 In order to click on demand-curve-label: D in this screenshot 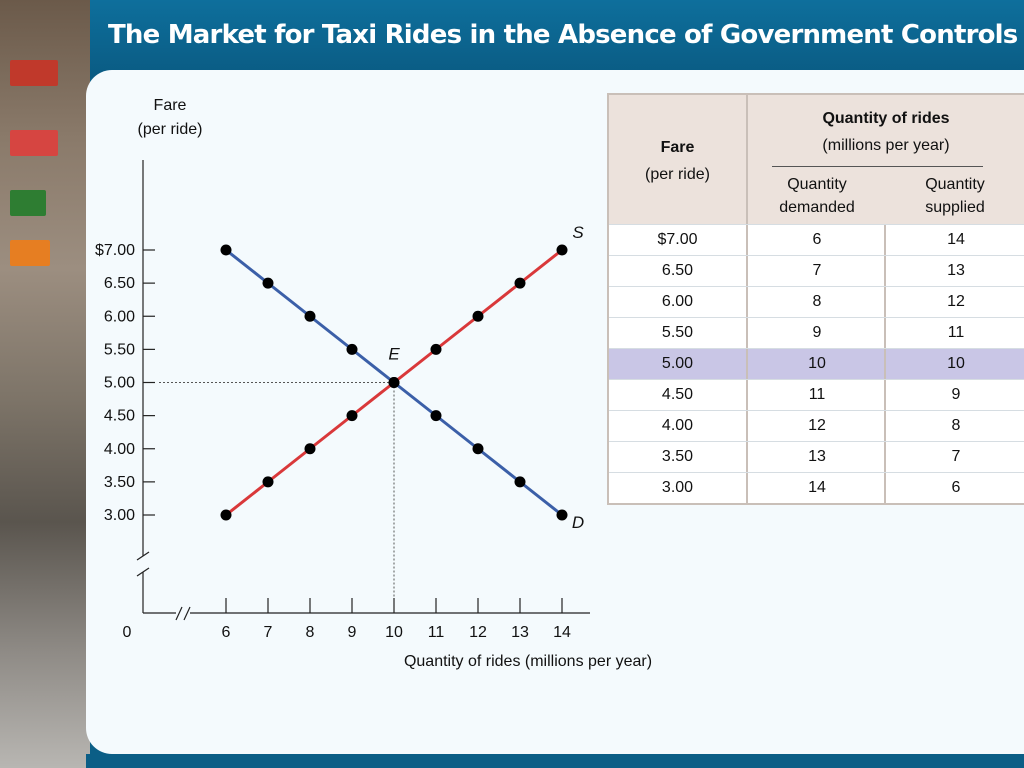, I will do `click(578, 522)`.